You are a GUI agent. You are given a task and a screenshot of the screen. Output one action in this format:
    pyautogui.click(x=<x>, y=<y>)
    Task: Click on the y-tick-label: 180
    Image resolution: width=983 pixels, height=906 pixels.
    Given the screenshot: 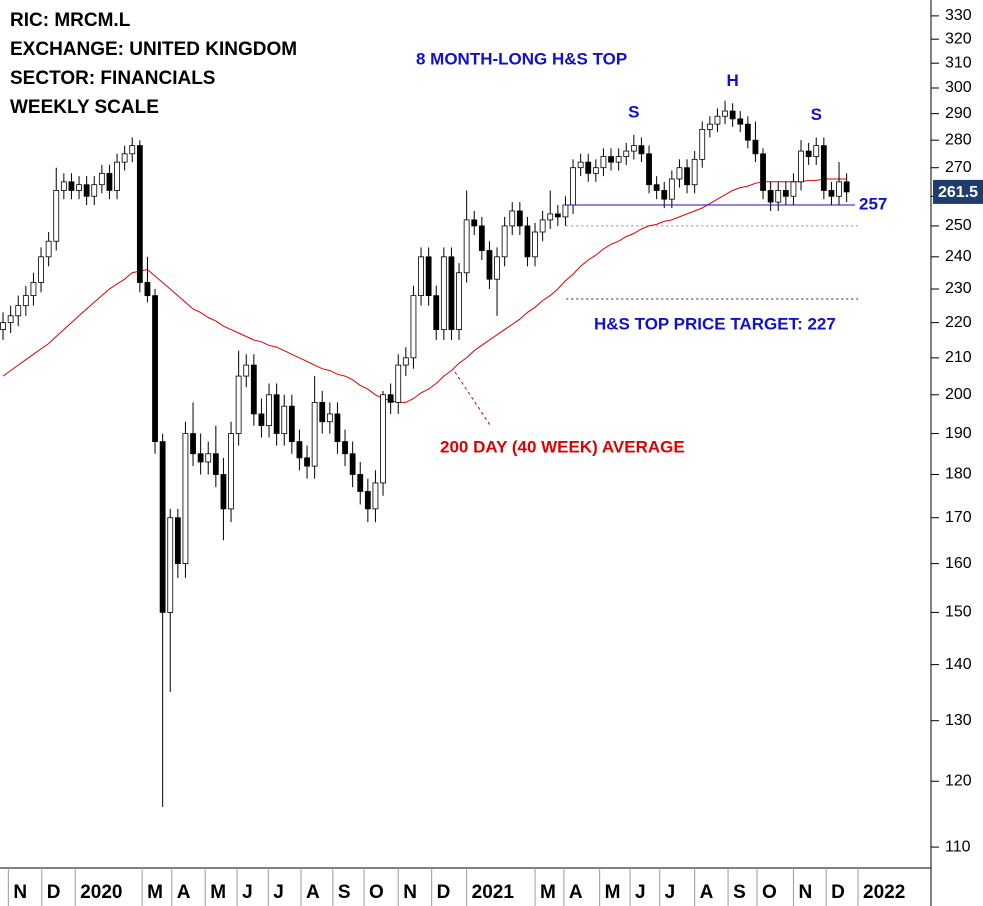 What is the action you would take?
    pyautogui.click(x=958, y=474)
    